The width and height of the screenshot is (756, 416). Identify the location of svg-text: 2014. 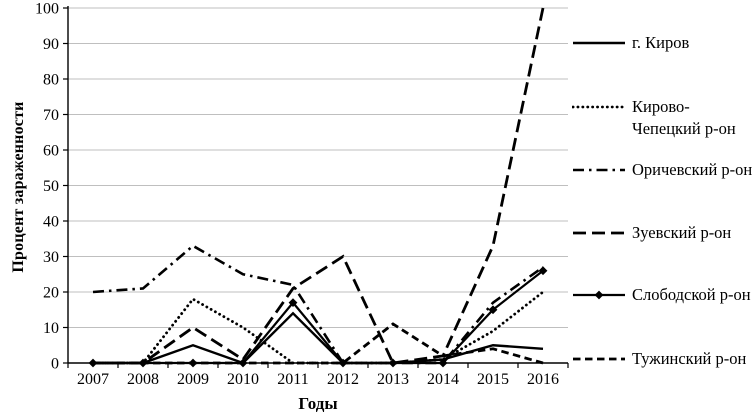
(443, 379).